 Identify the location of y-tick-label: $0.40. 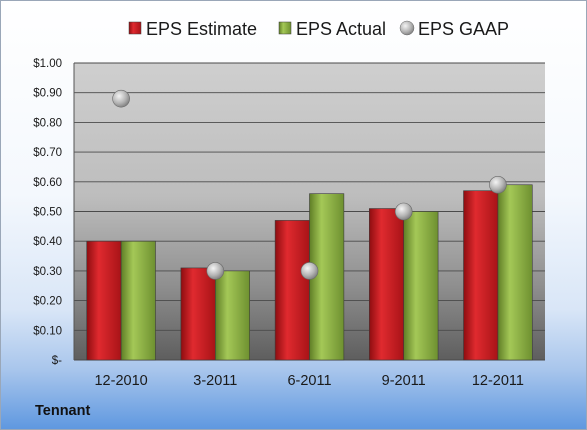
(47, 242).